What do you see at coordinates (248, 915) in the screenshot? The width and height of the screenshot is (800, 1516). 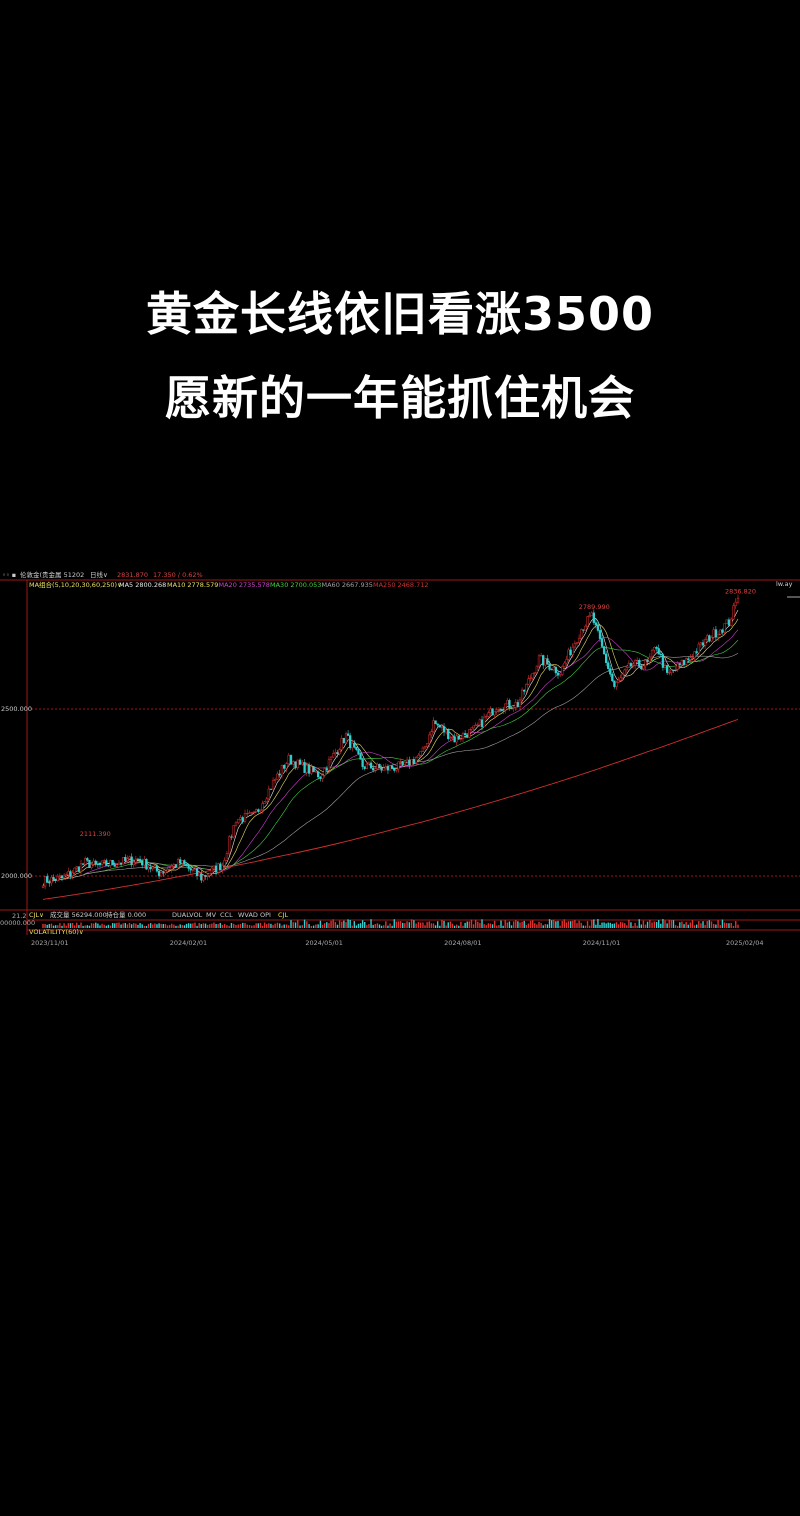 I see `indicator-tab: WVAD` at bounding box center [248, 915].